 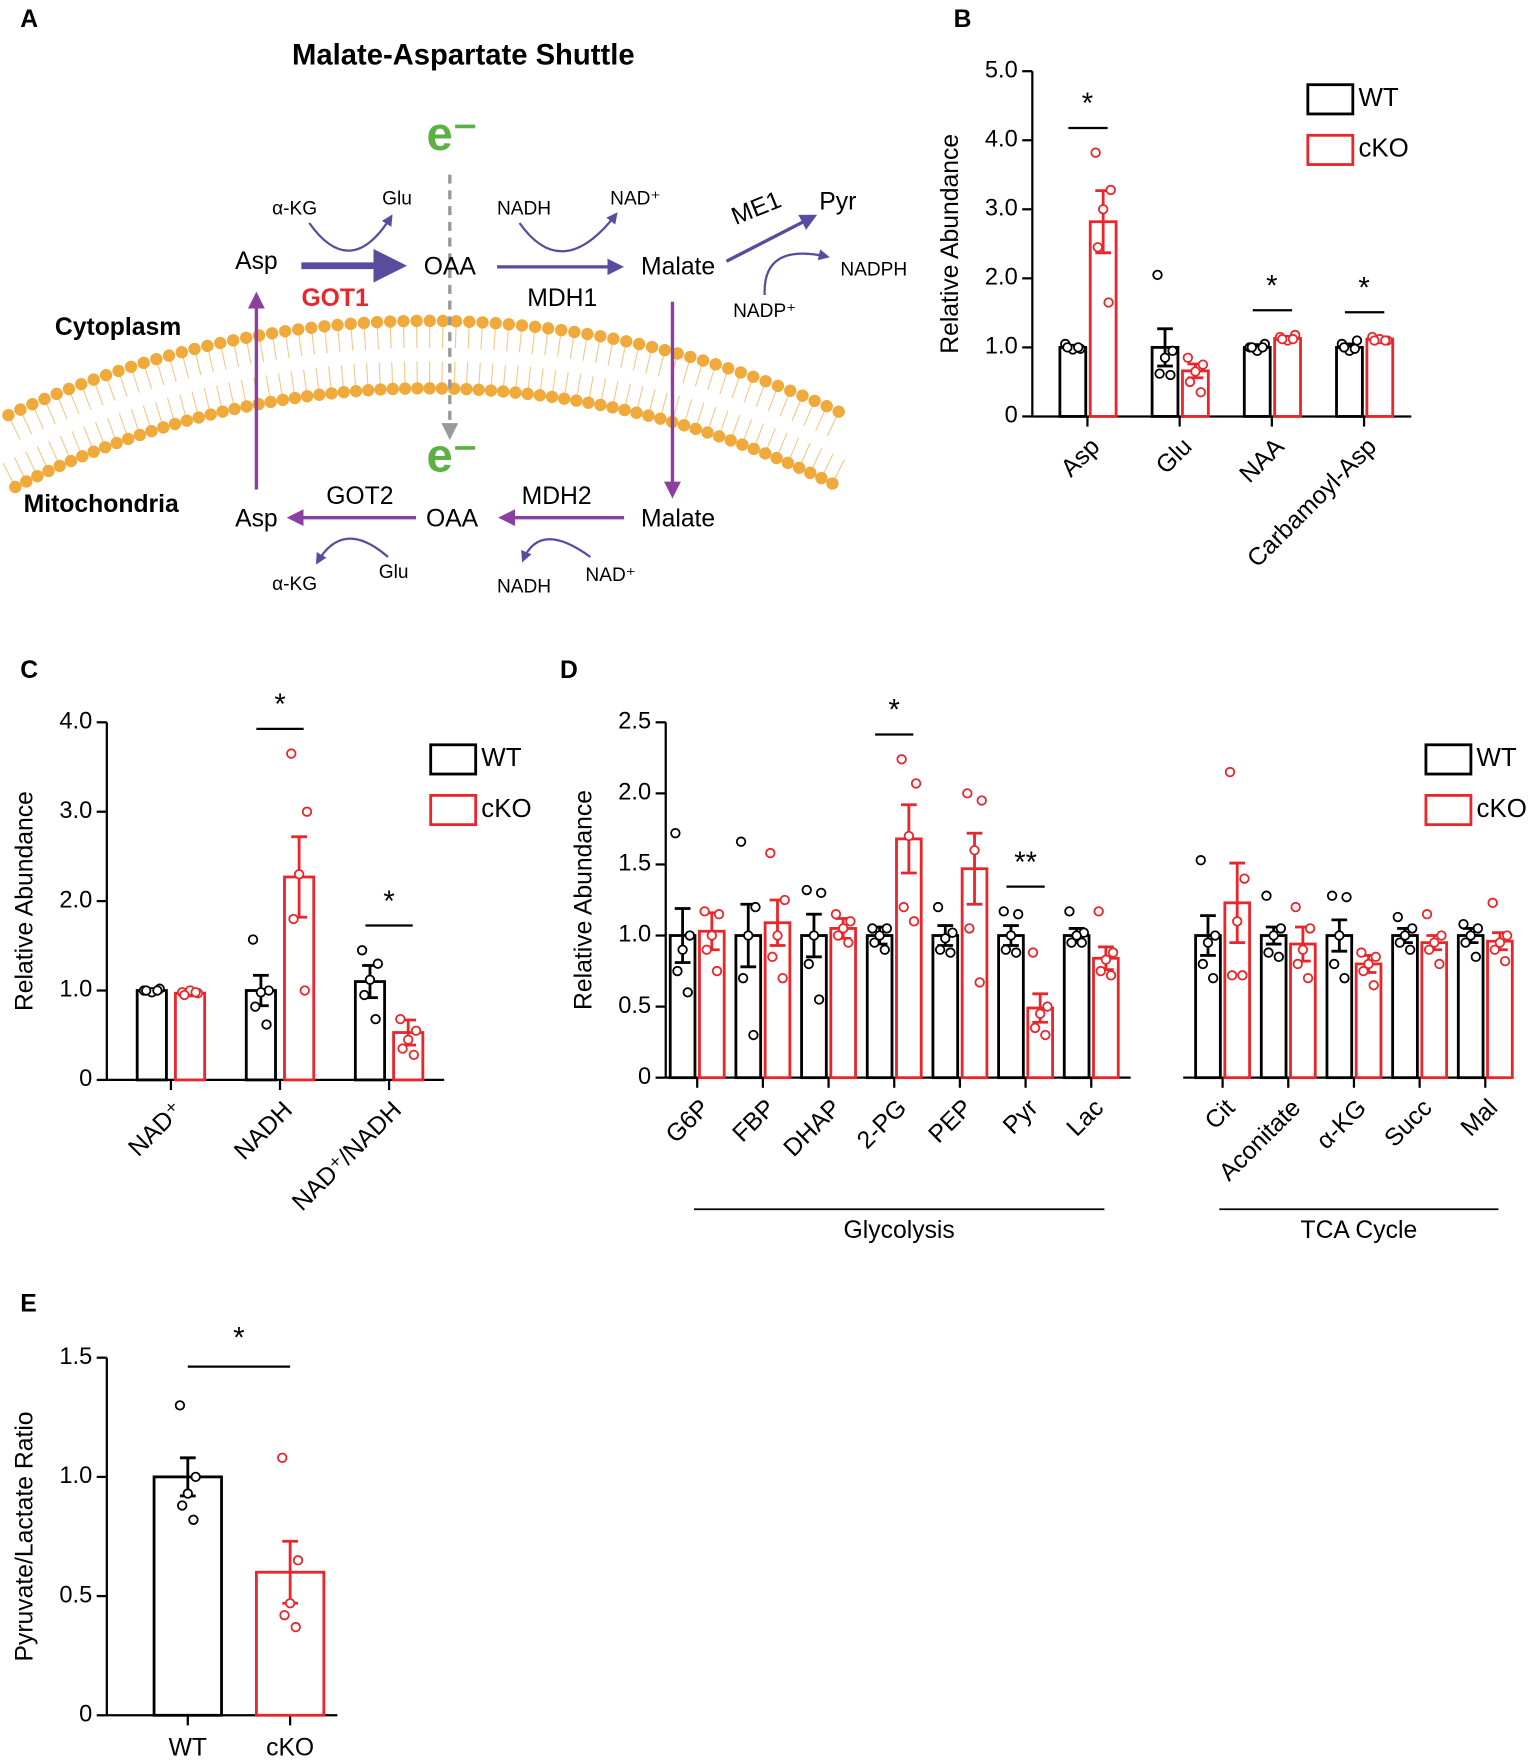 What do you see at coordinates (557, 496) in the screenshot?
I see `enzyme: MDH2` at bounding box center [557, 496].